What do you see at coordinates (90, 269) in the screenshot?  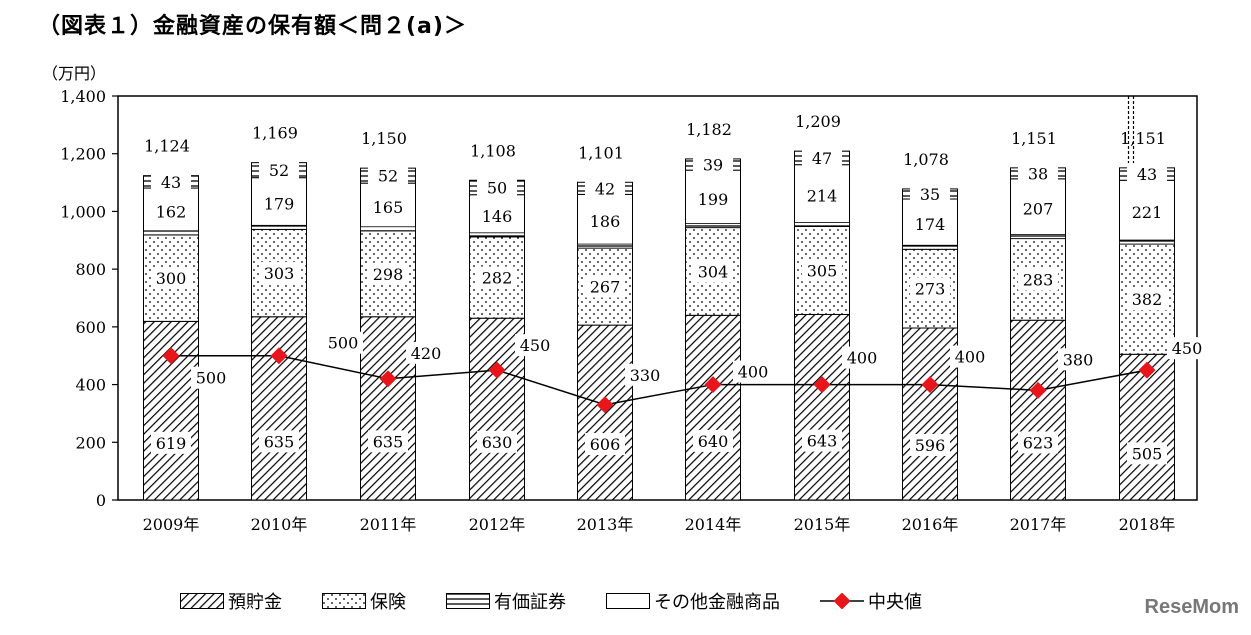 I see `y-tick-label: 800` at bounding box center [90, 269].